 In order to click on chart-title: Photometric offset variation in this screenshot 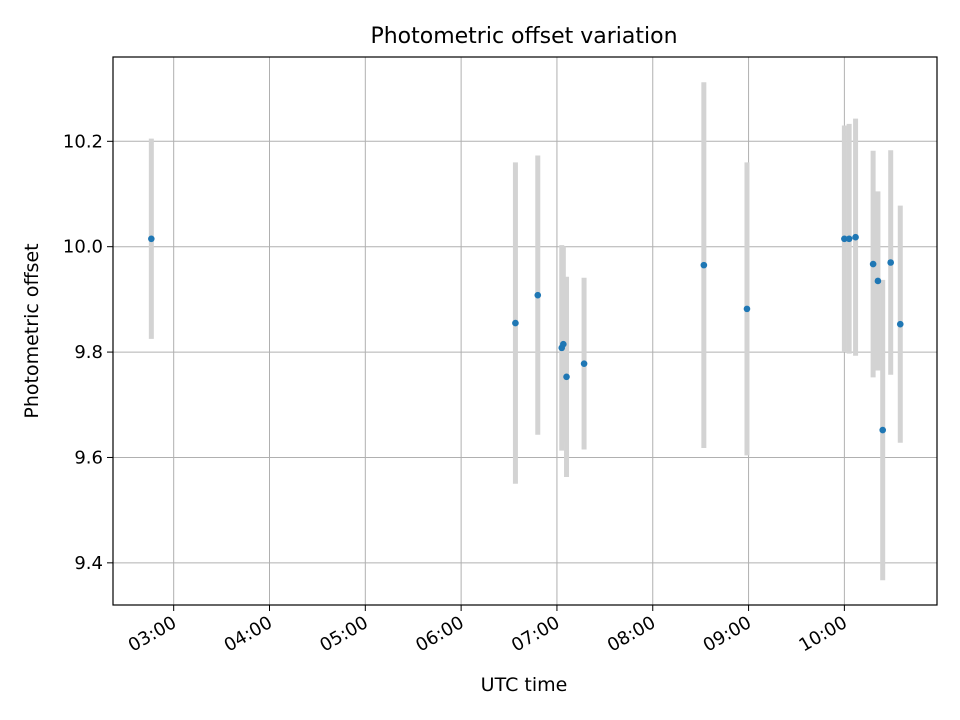, I will do `click(523, 36)`.